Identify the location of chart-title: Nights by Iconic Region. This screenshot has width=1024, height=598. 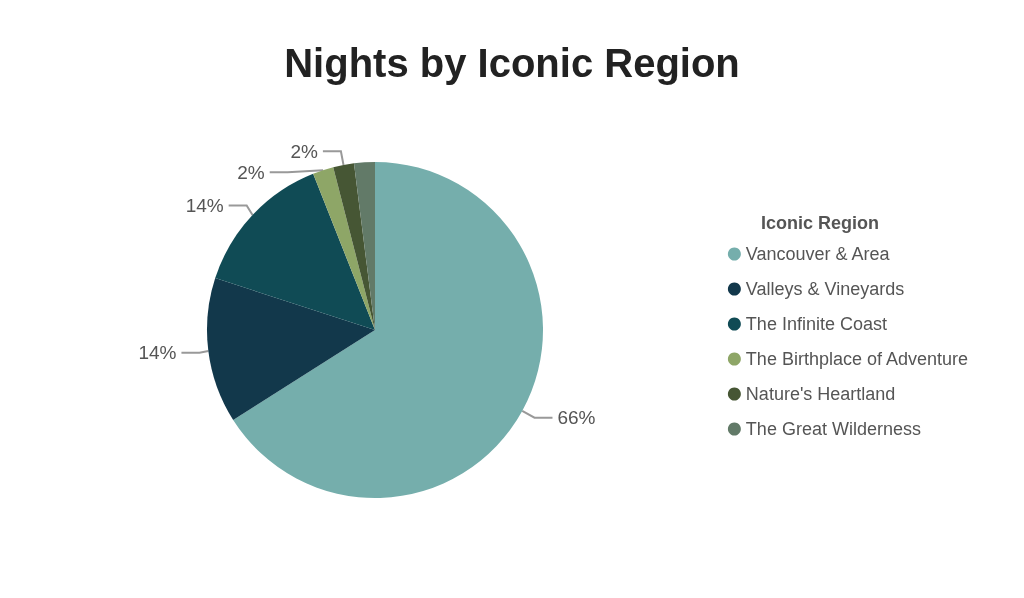
(512, 63).